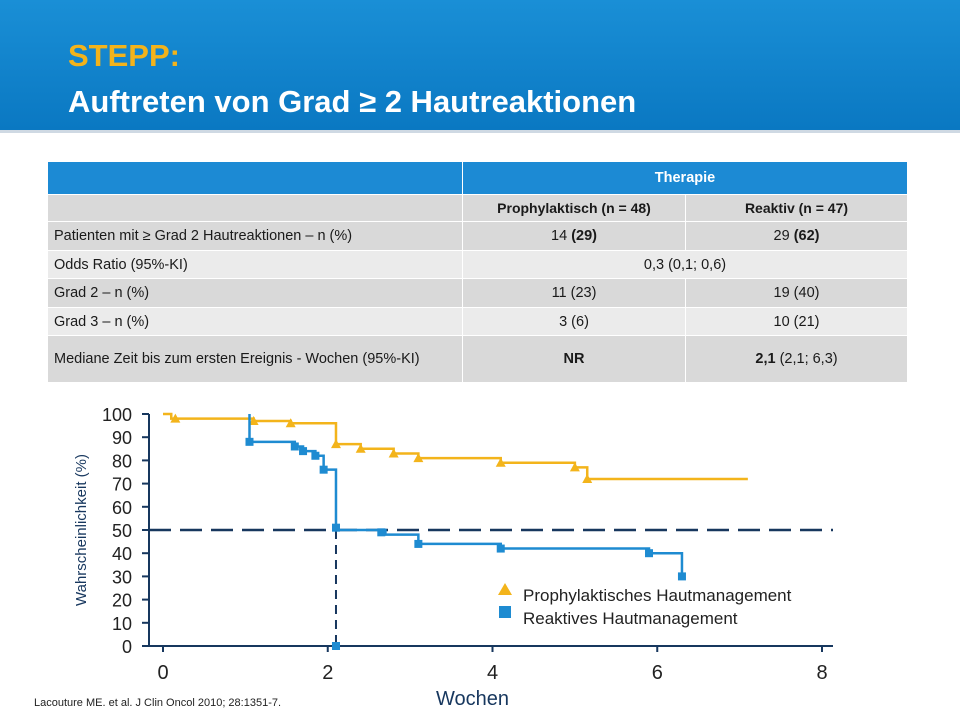 The height and width of the screenshot is (720, 960). Describe the element at coordinates (657, 673) in the screenshot. I see `x-tick-label: 6` at that location.